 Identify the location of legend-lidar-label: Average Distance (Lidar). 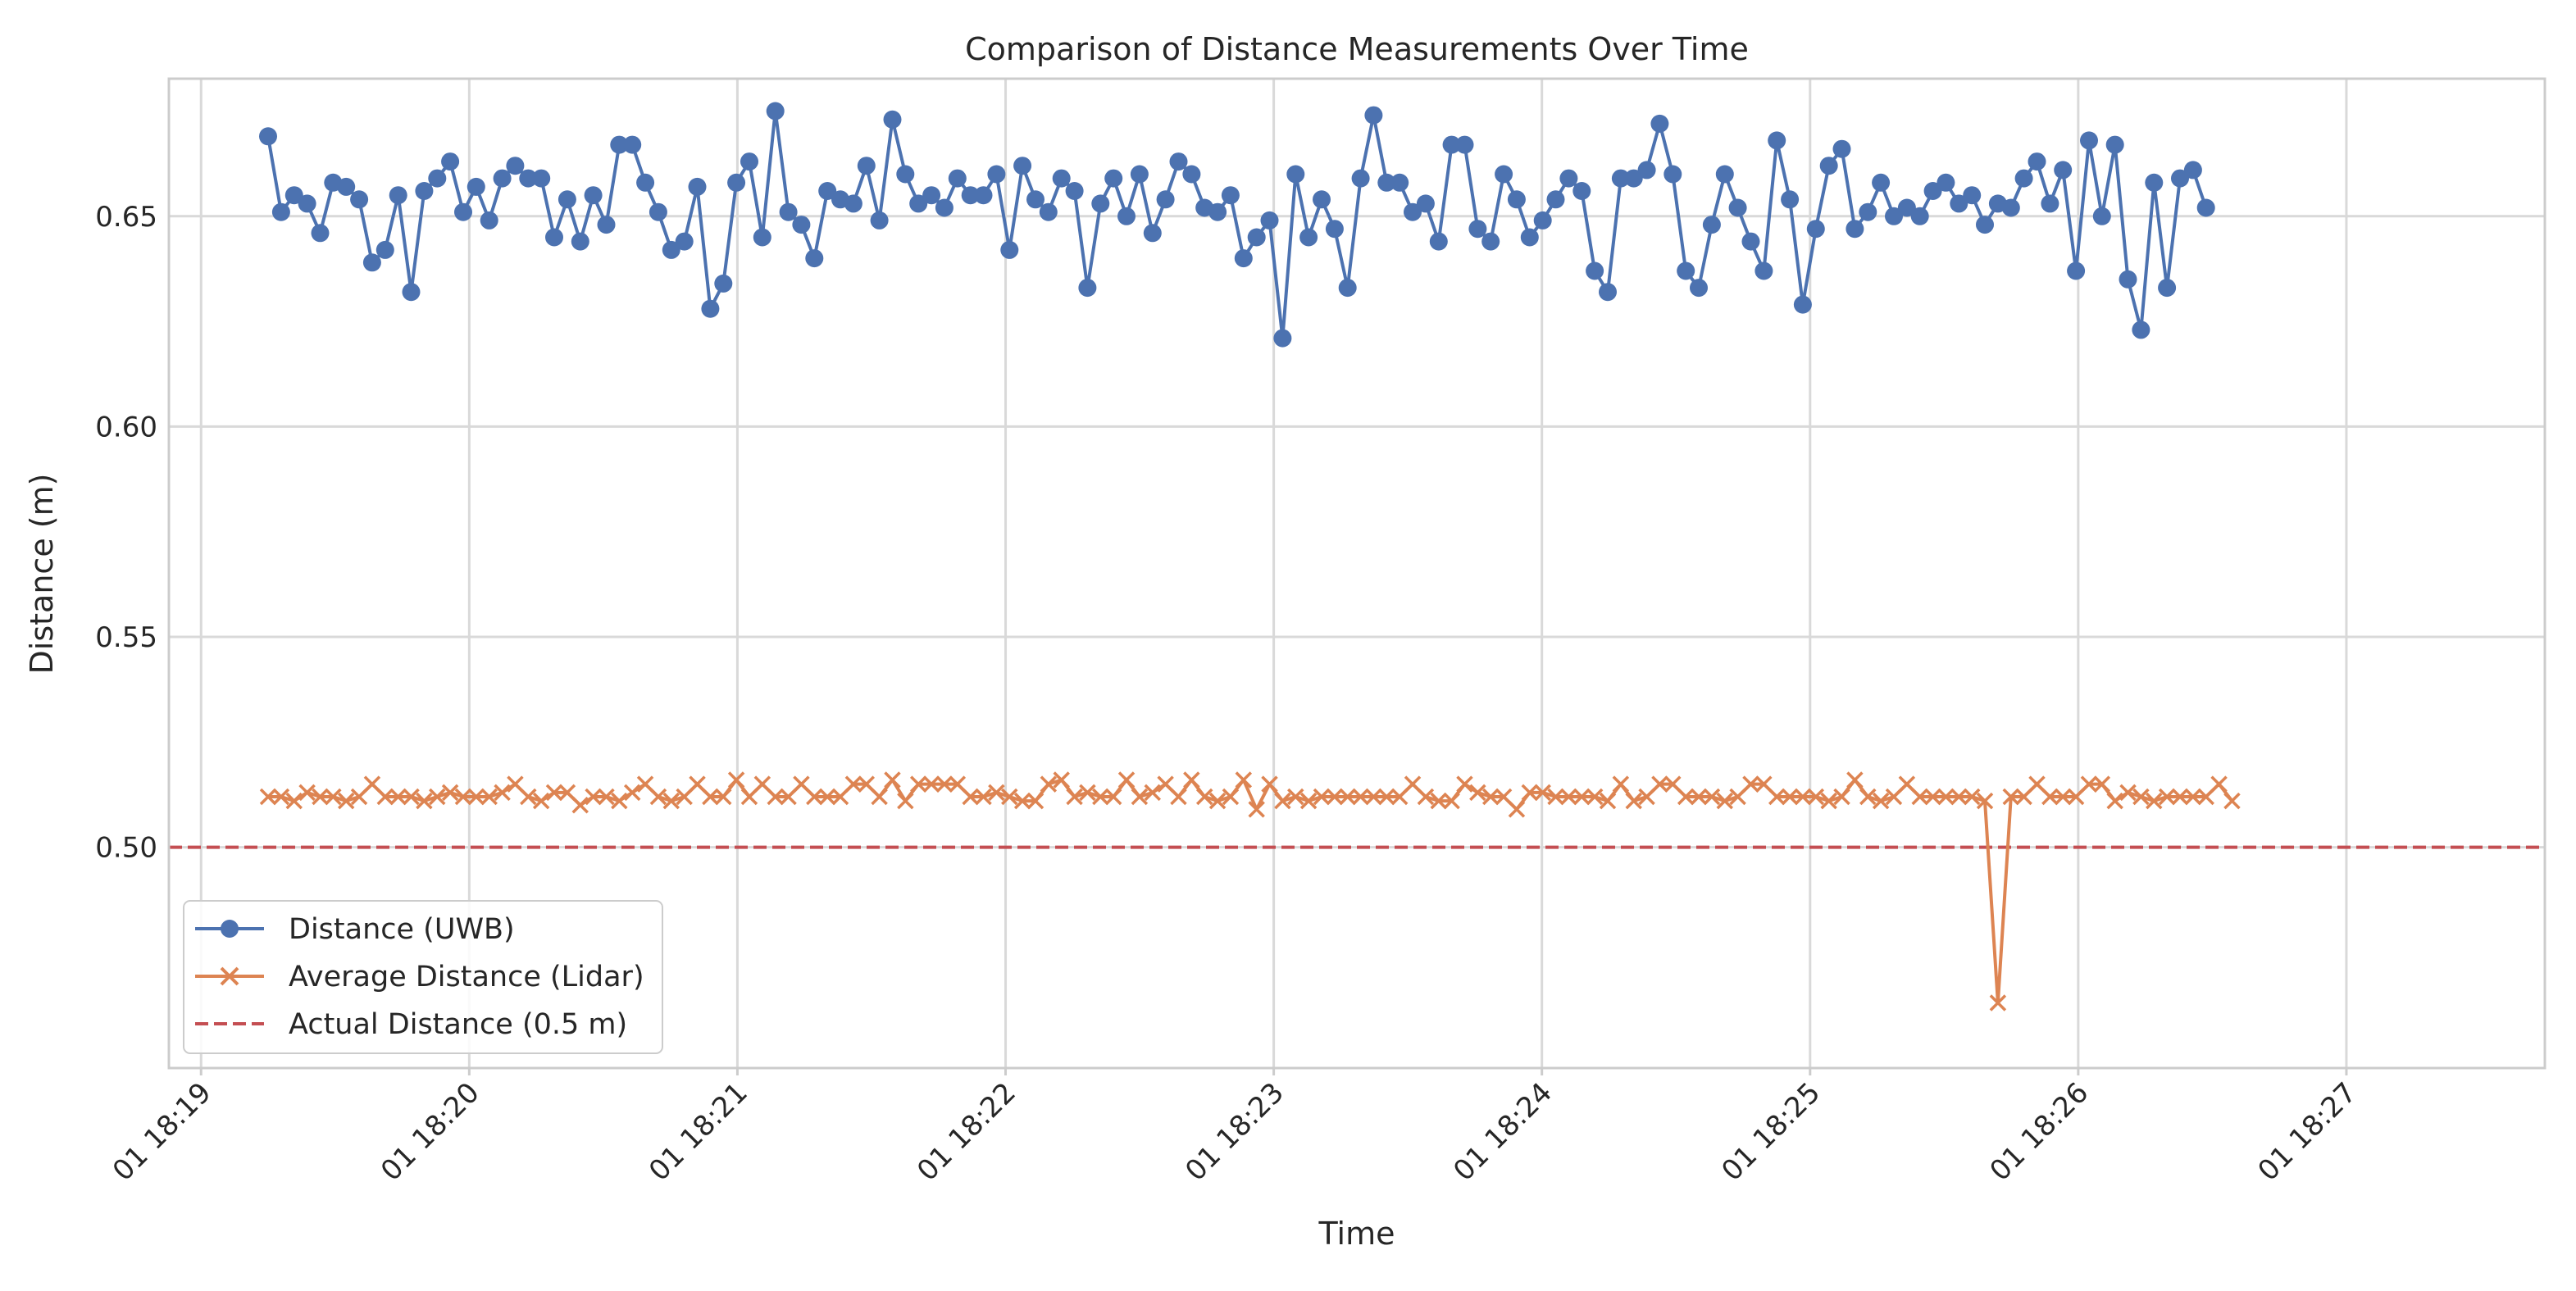
(467, 977).